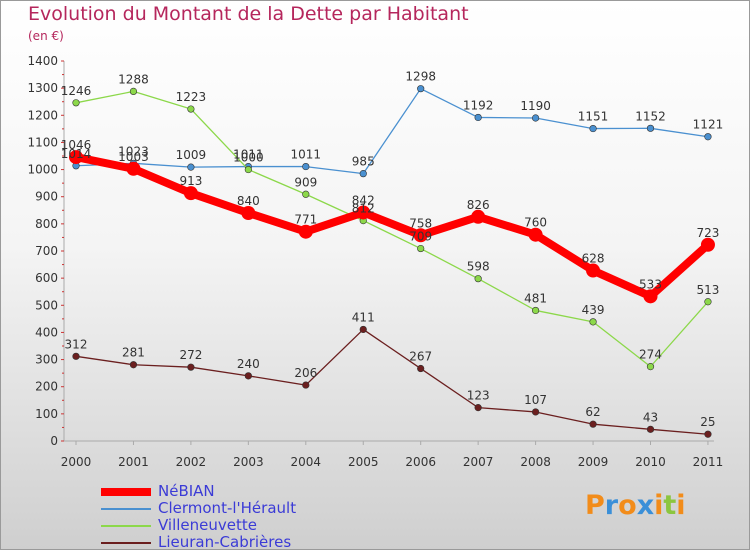  I want to click on data-label: 840, so click(248, 201).